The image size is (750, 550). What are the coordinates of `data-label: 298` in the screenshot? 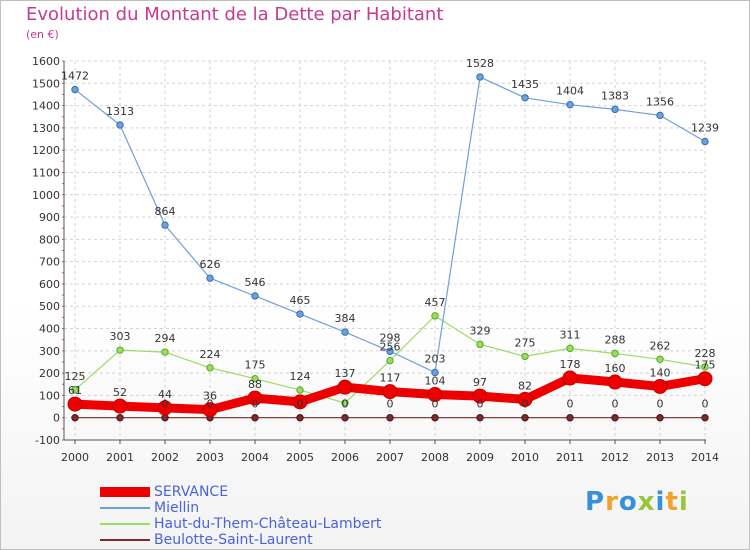 It's located at (390, 337).